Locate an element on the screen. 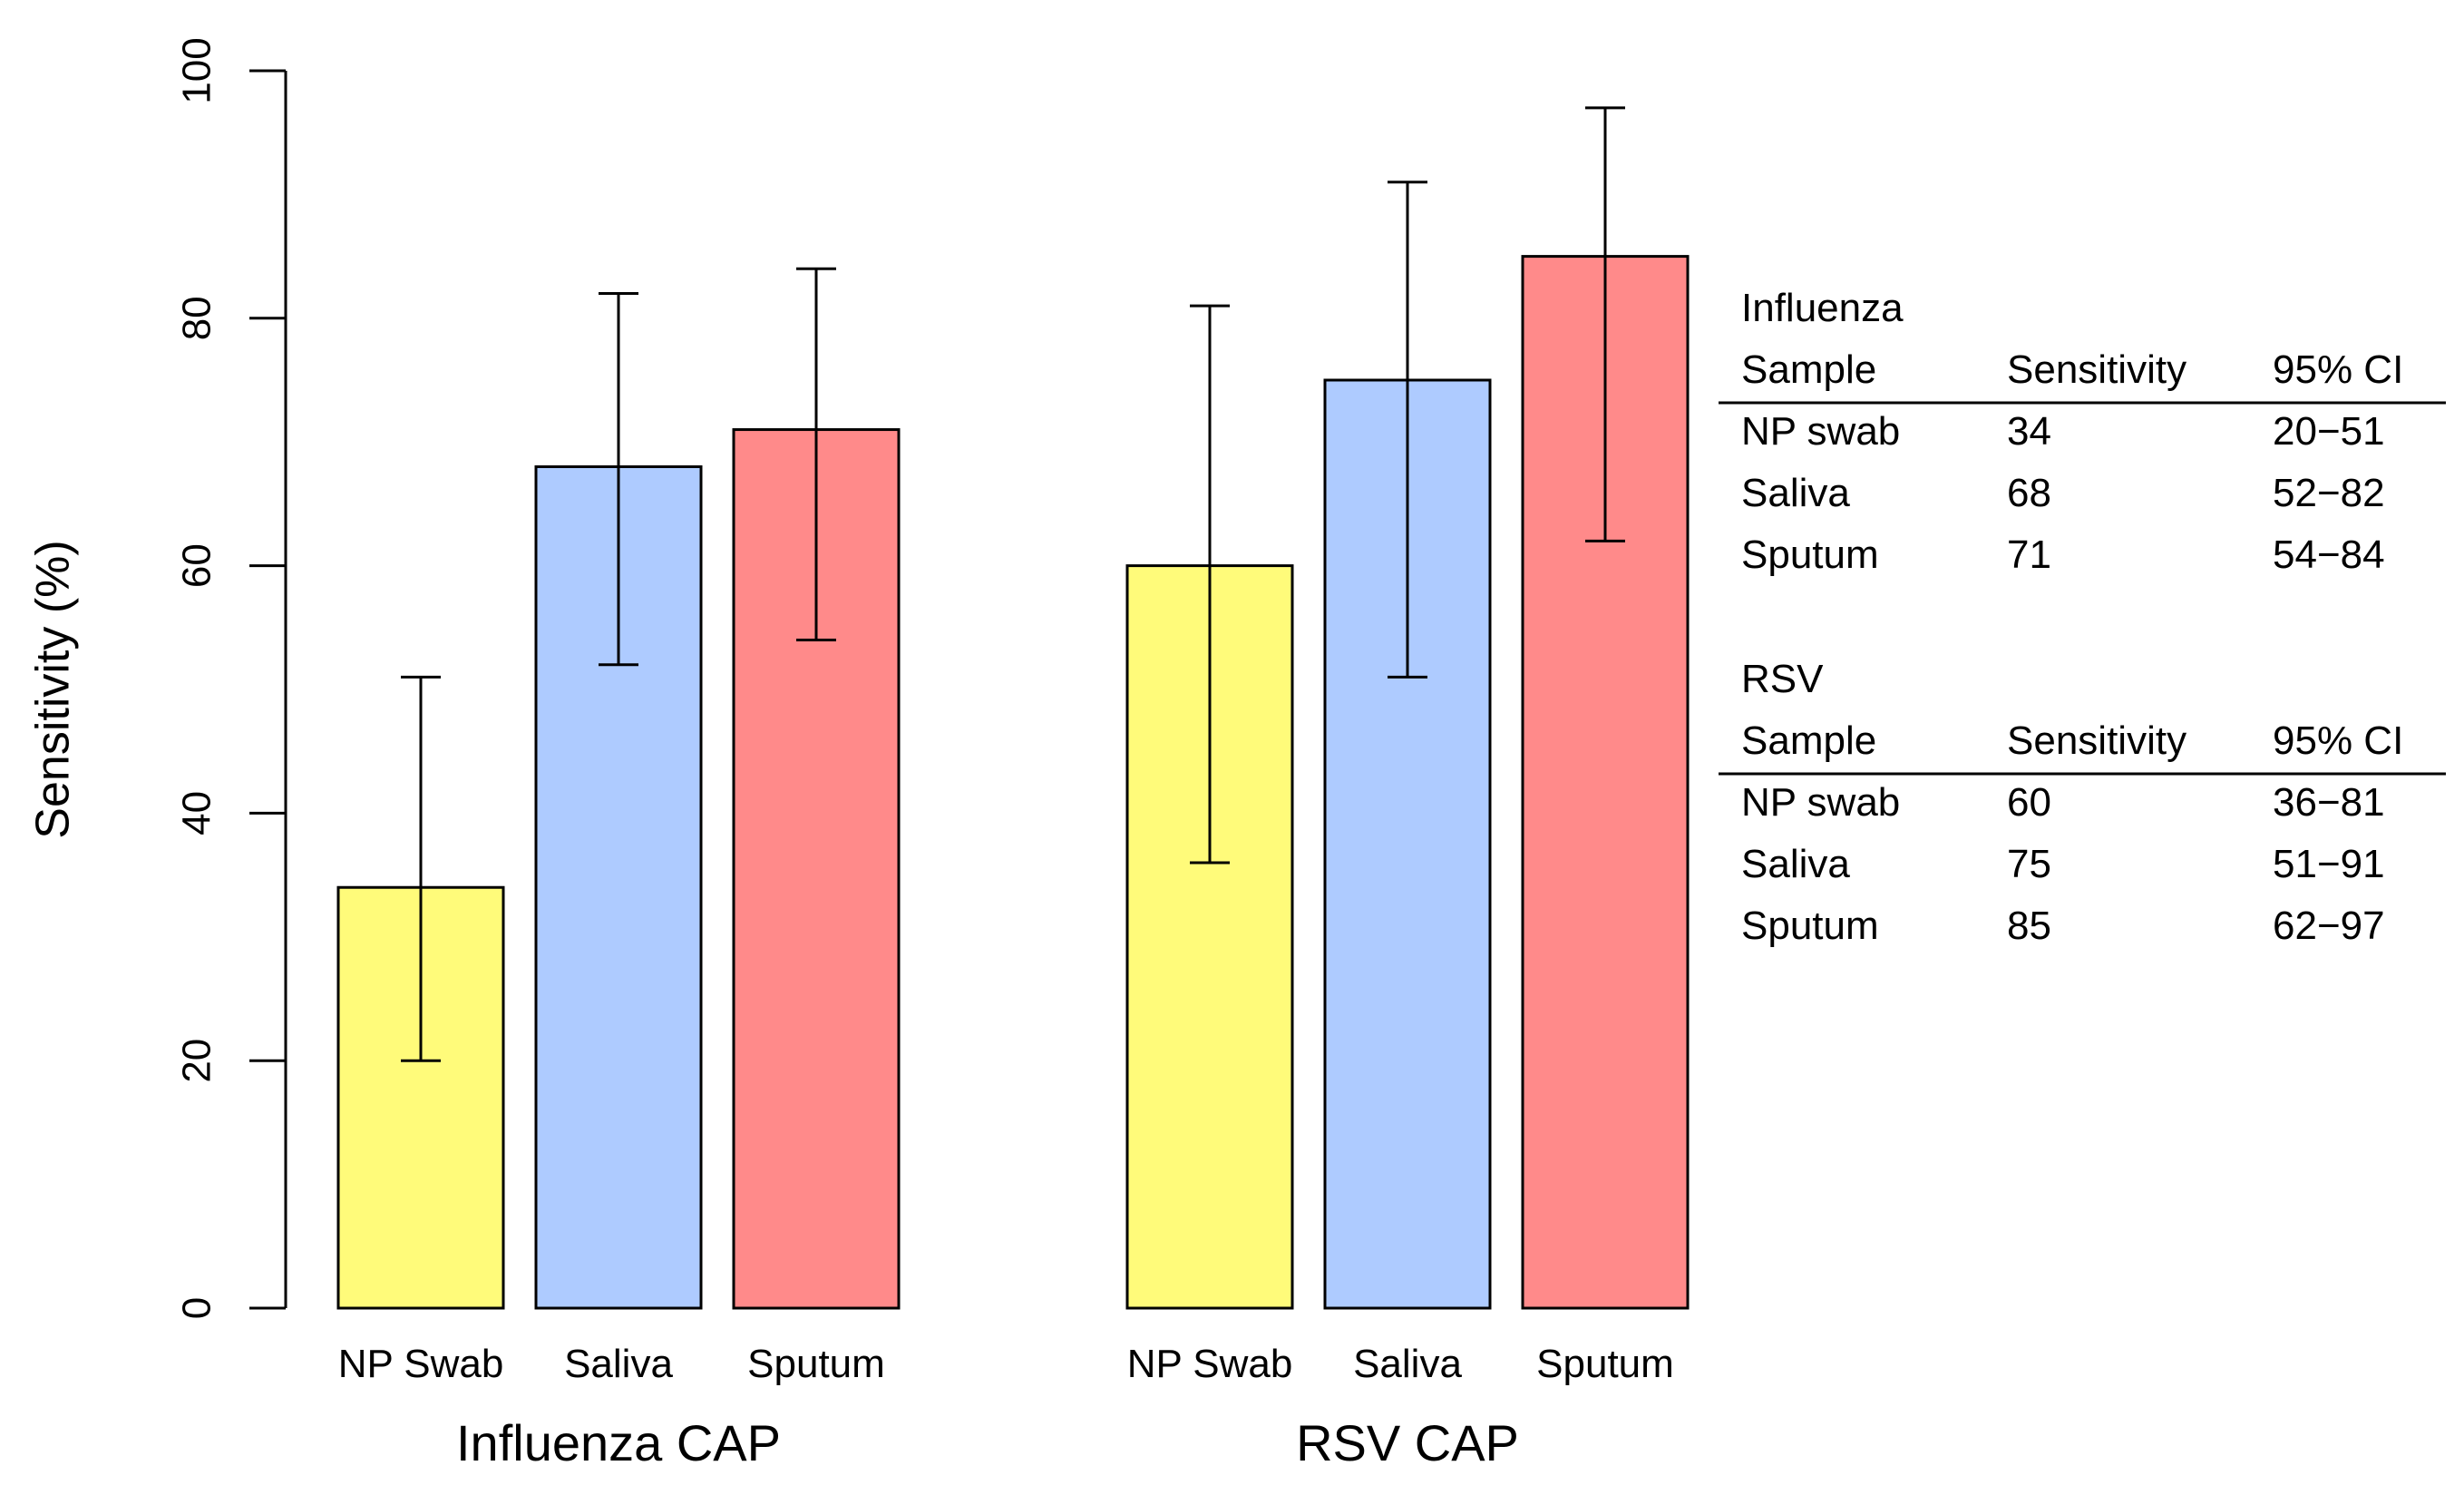  table-cell: 85 is located at coordinates (2029, 926).